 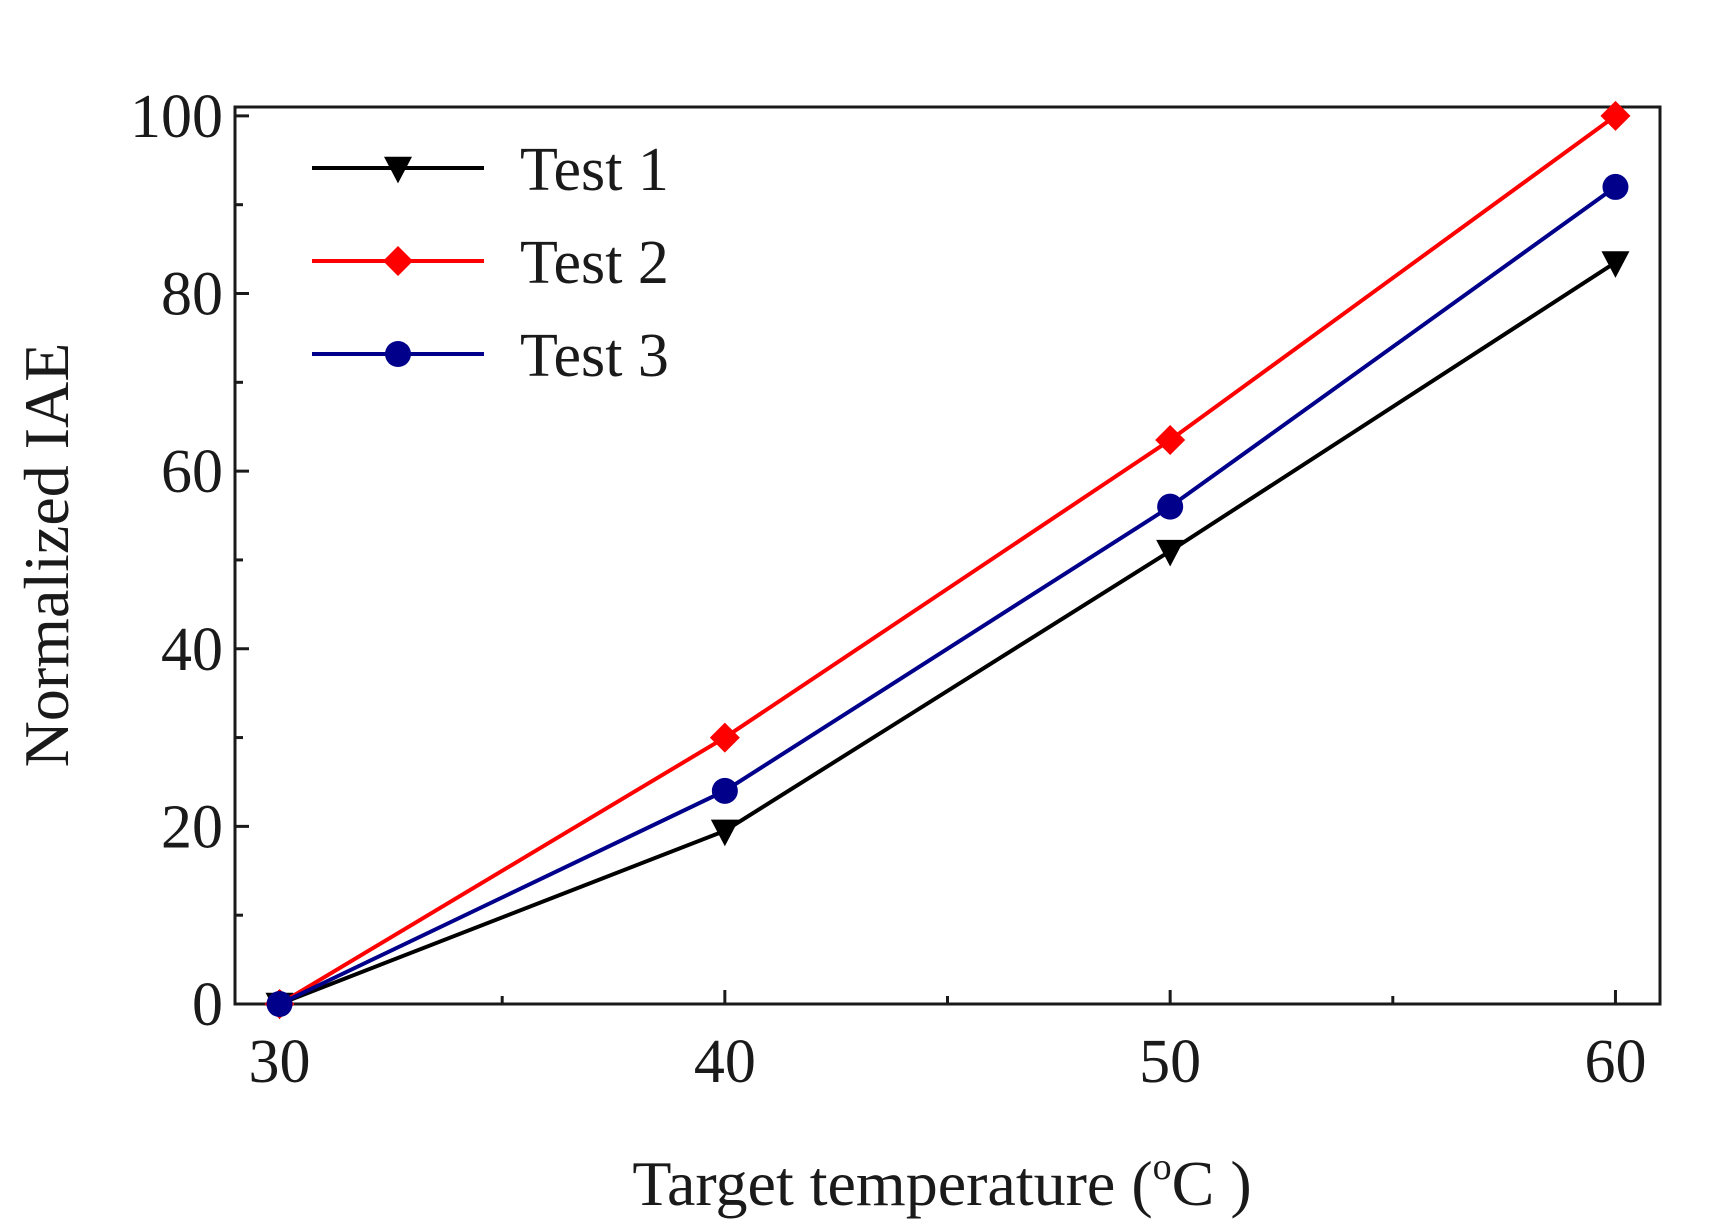 I want to click on y-tick-label: 0, so click(x=207, y=1005).